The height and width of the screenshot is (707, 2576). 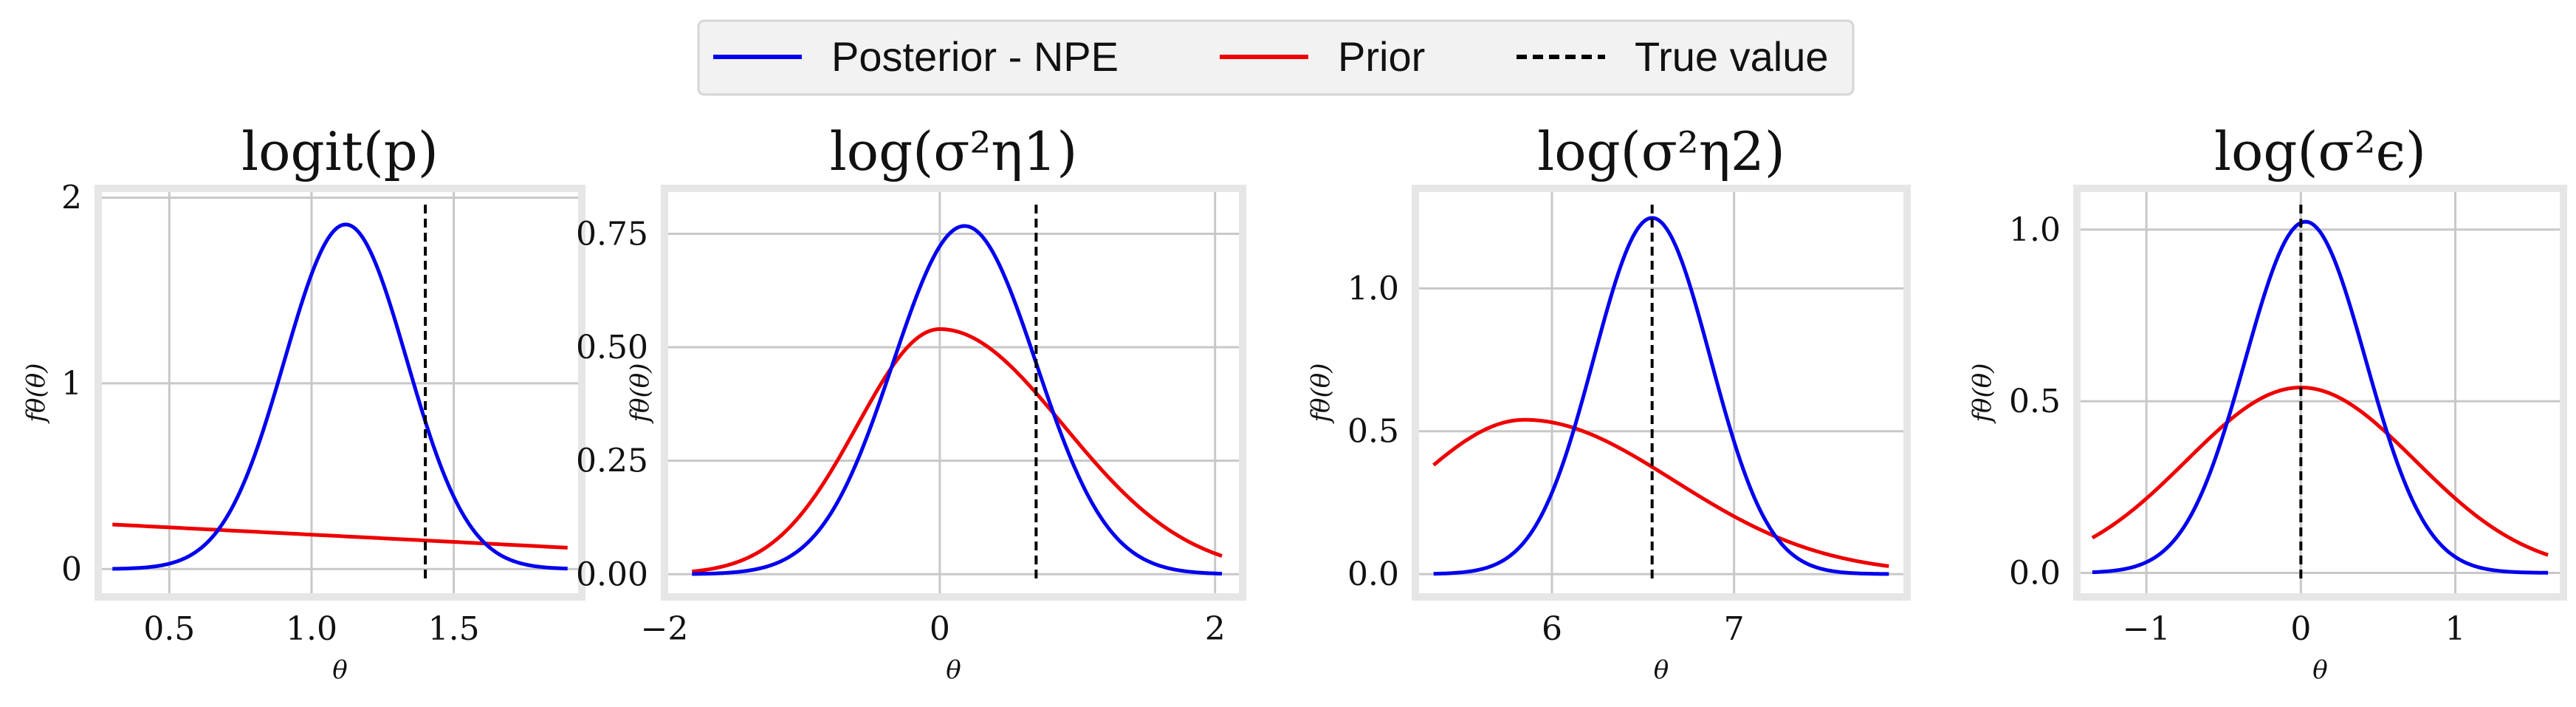 I want to click on y-tick-label: 0.50, so click(x=612, y=347).